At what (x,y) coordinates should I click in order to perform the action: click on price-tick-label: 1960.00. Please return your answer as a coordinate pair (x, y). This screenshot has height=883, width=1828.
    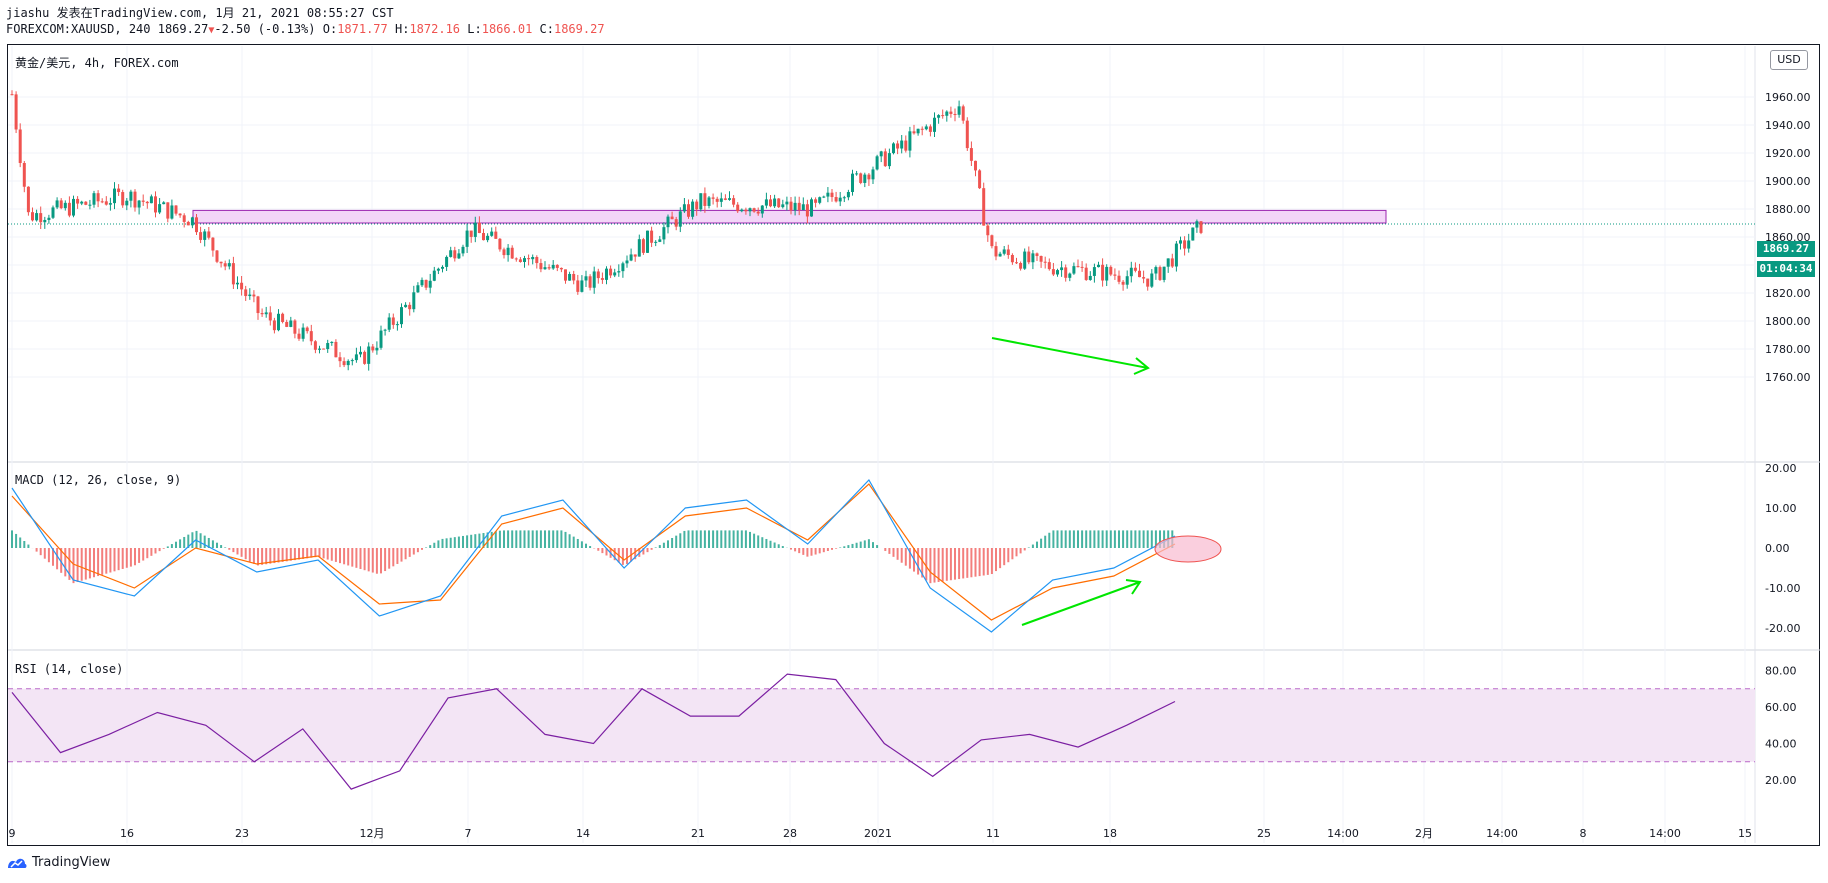
    Looking at the image, I should click on (1788, 97).